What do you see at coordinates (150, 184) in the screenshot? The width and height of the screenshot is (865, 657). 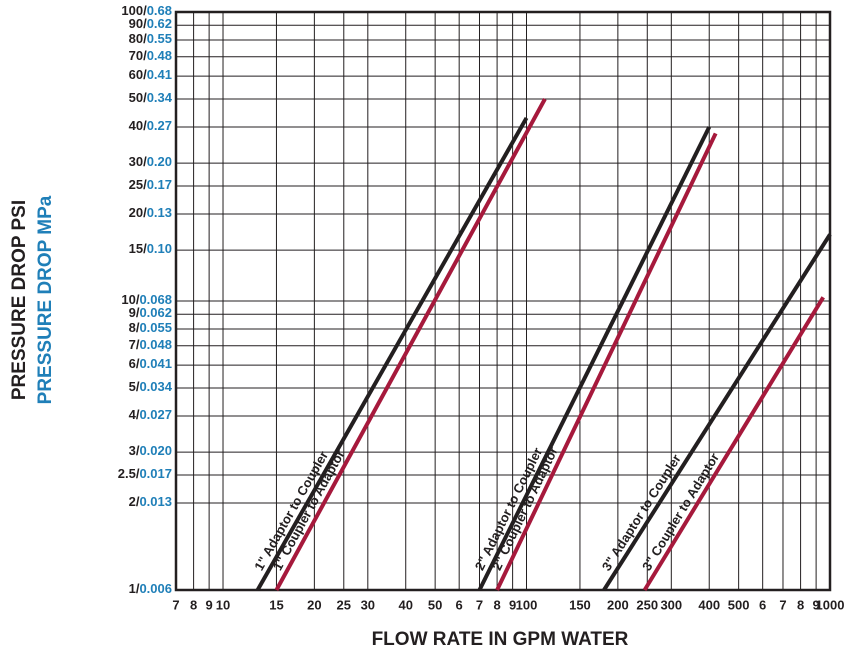 I see `y-tick-label: 25/0.17` at bounding box center [150, 184].